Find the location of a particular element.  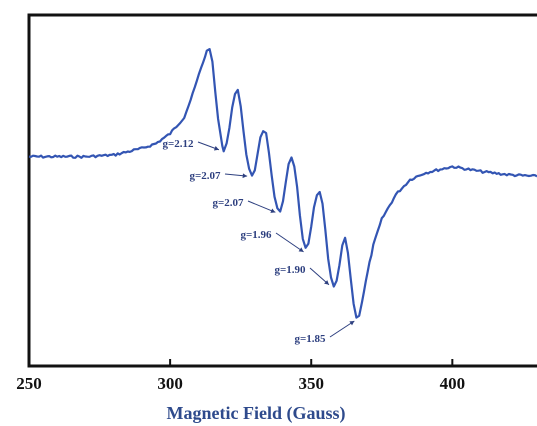

x-tick-label: 400 is located at coordinates (453, 383).